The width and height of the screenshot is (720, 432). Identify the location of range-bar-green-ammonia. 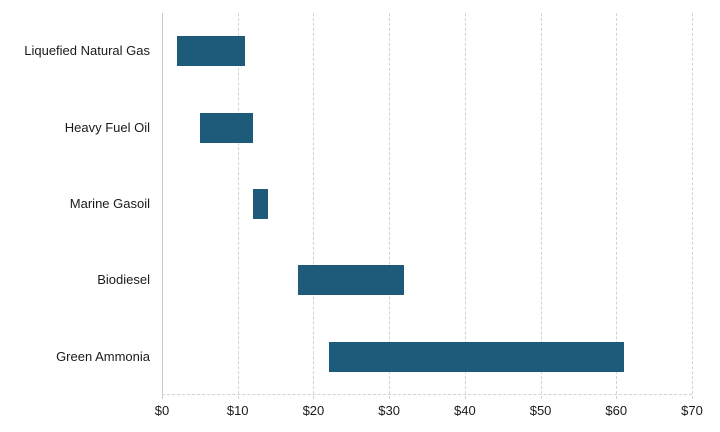
(476, 356).